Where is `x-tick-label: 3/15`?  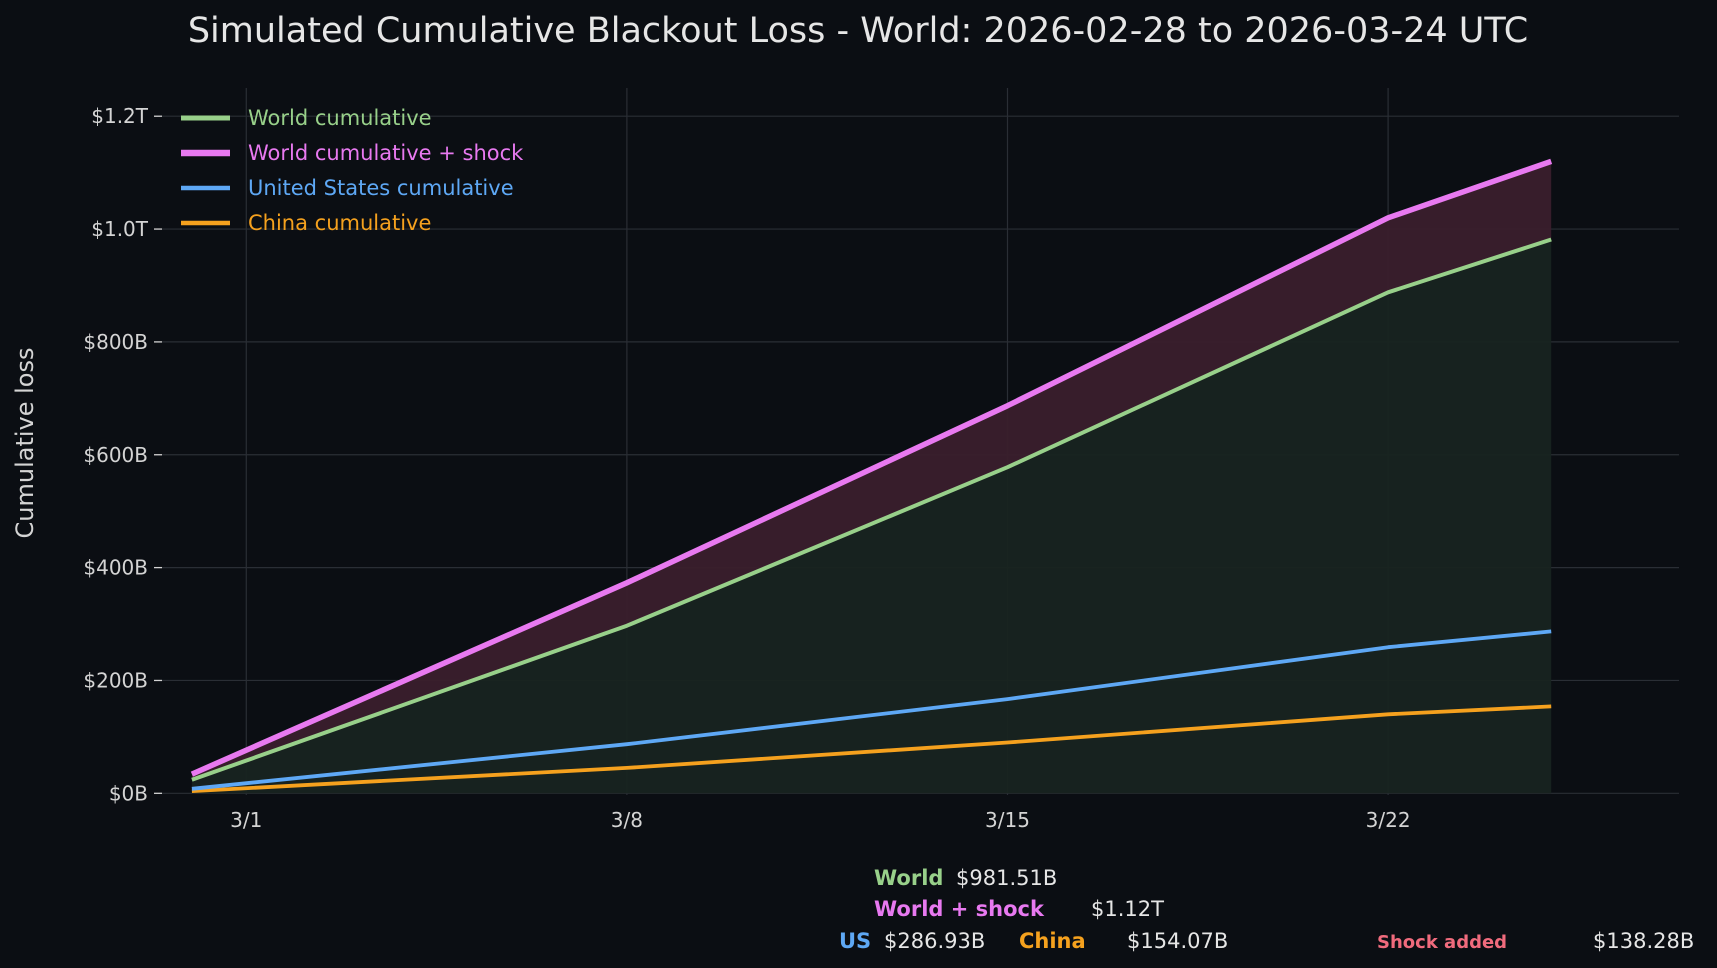
x-tick-label: 3/15 is located at coordinates (1007, 820).